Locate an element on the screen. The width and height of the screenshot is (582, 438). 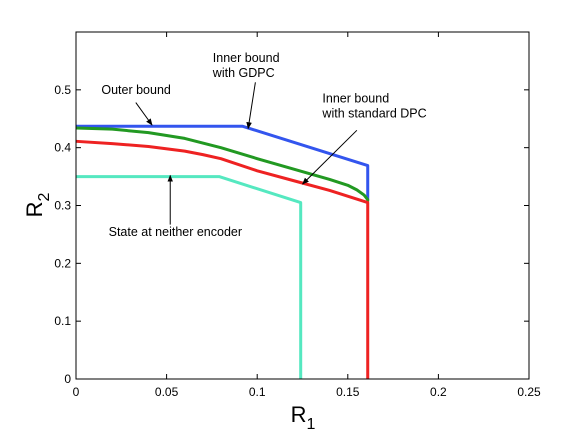
annotation-text: Outer bound is located at coordinates (136, 90).